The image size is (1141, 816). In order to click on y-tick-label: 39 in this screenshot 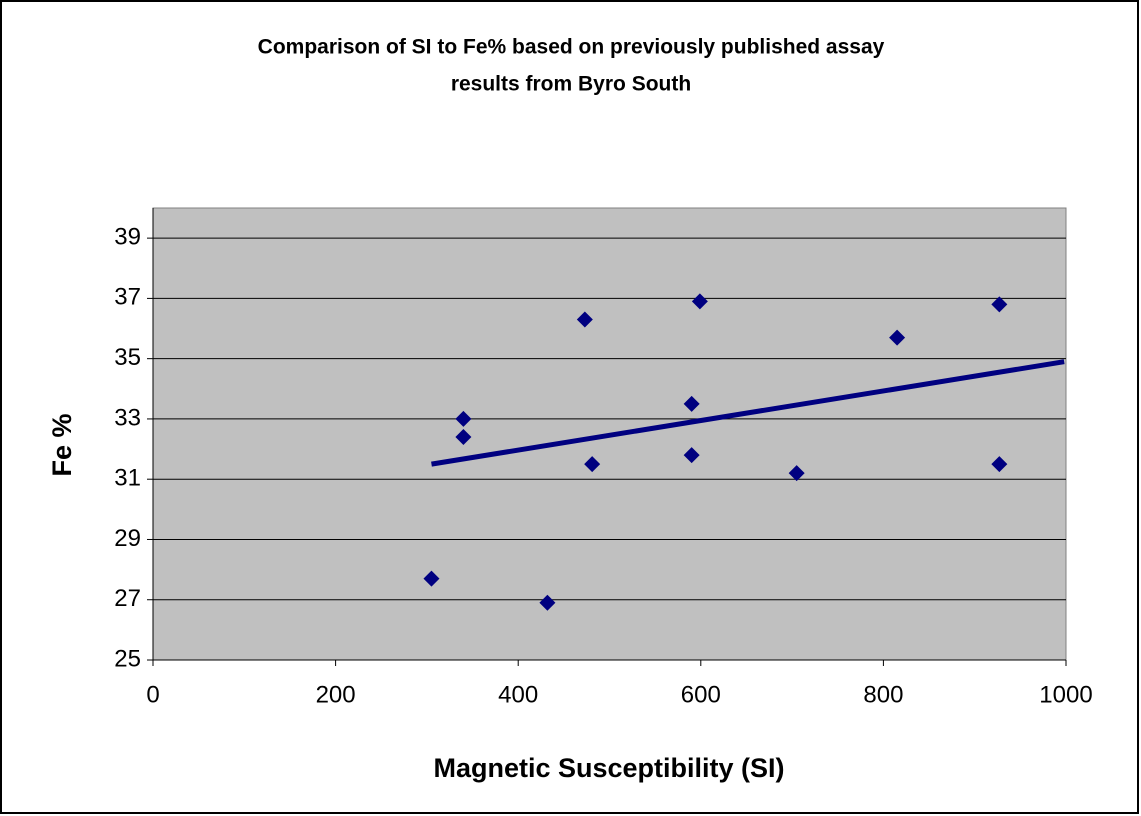, I will do `click(127, 236)`.